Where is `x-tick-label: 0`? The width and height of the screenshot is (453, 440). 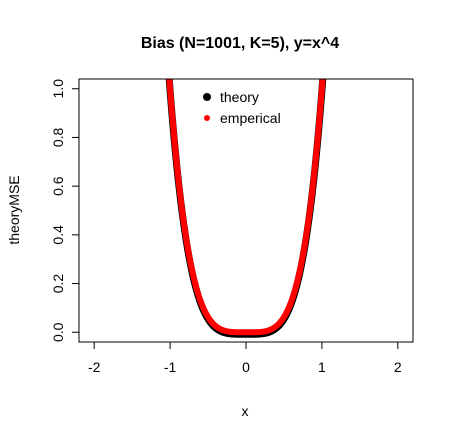 x-tick-label: 0 is located at coordinates (246, 367).